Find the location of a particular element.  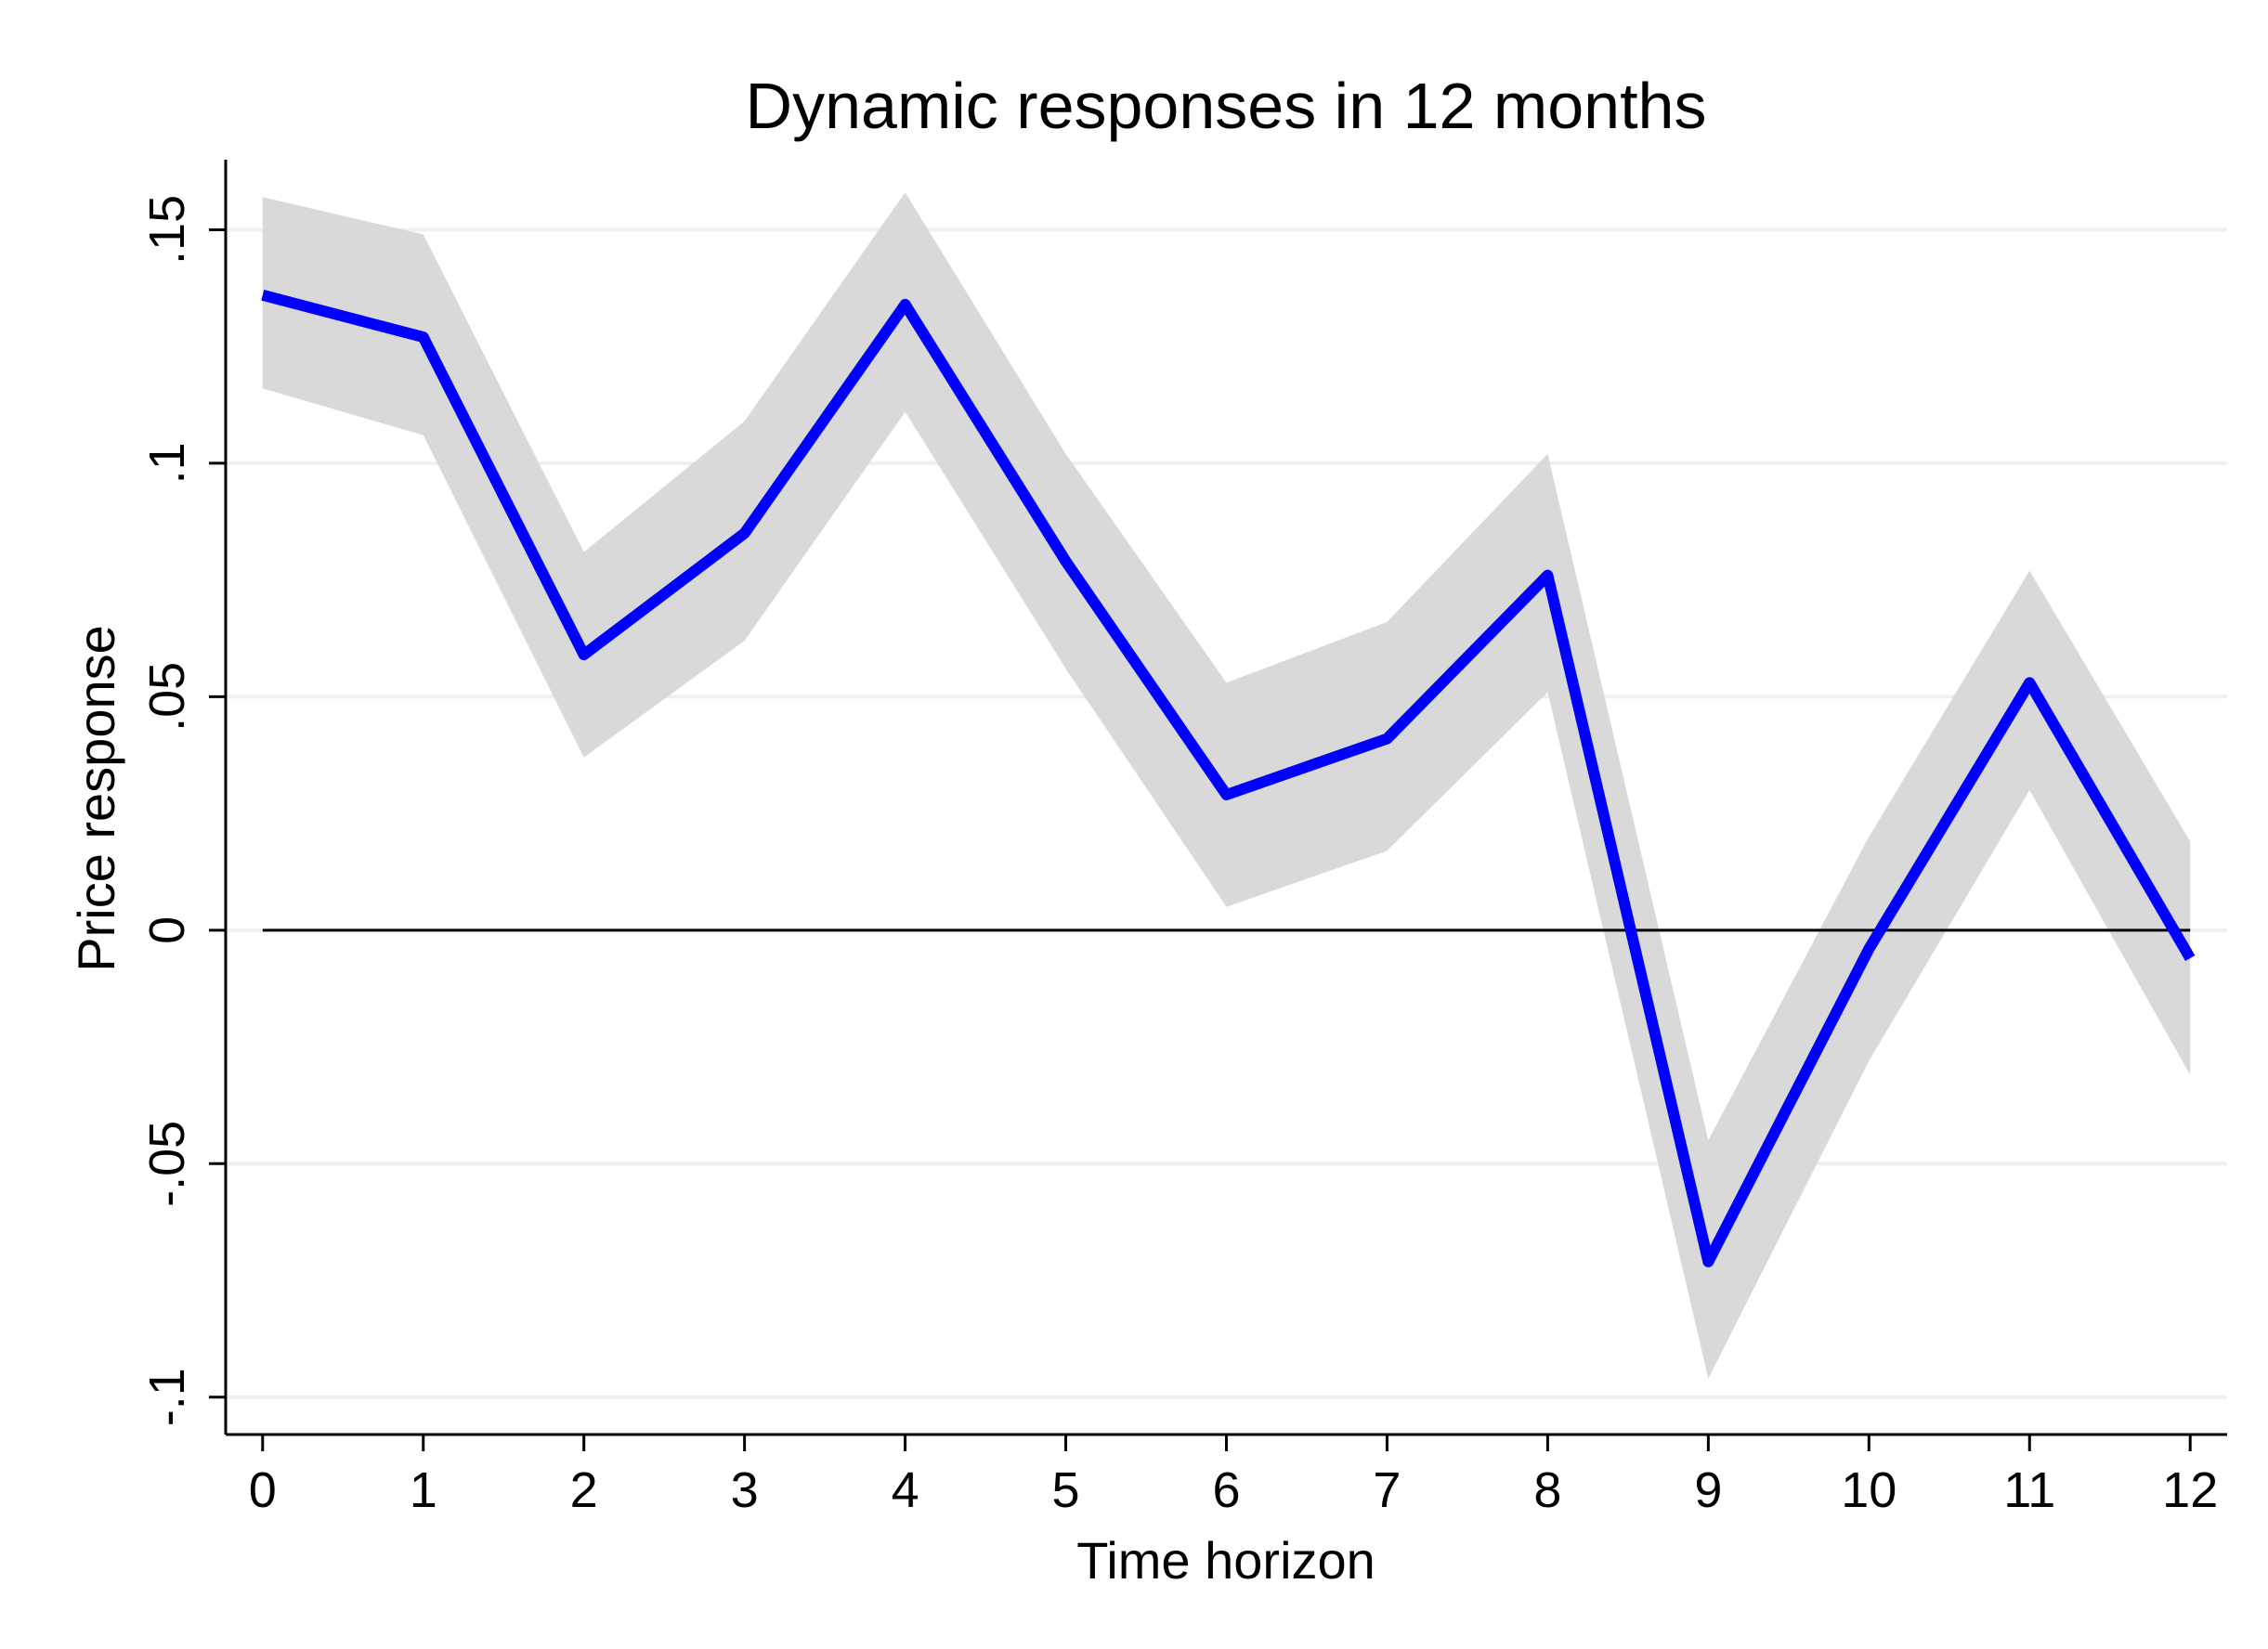

y-tick-label: 0 is located at coordinates (167, 930).